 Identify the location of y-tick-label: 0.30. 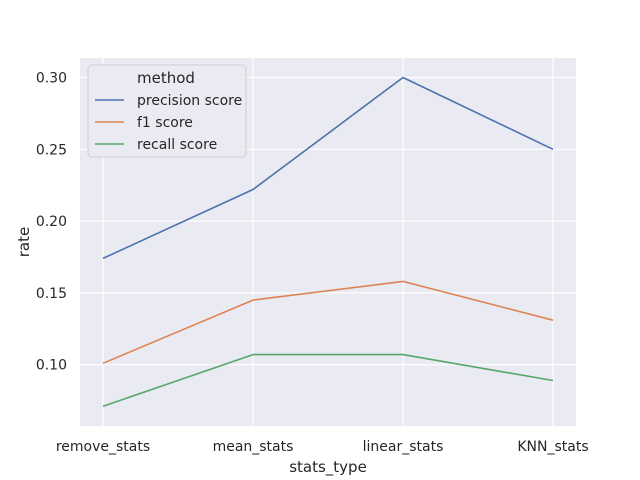
(51, 79).